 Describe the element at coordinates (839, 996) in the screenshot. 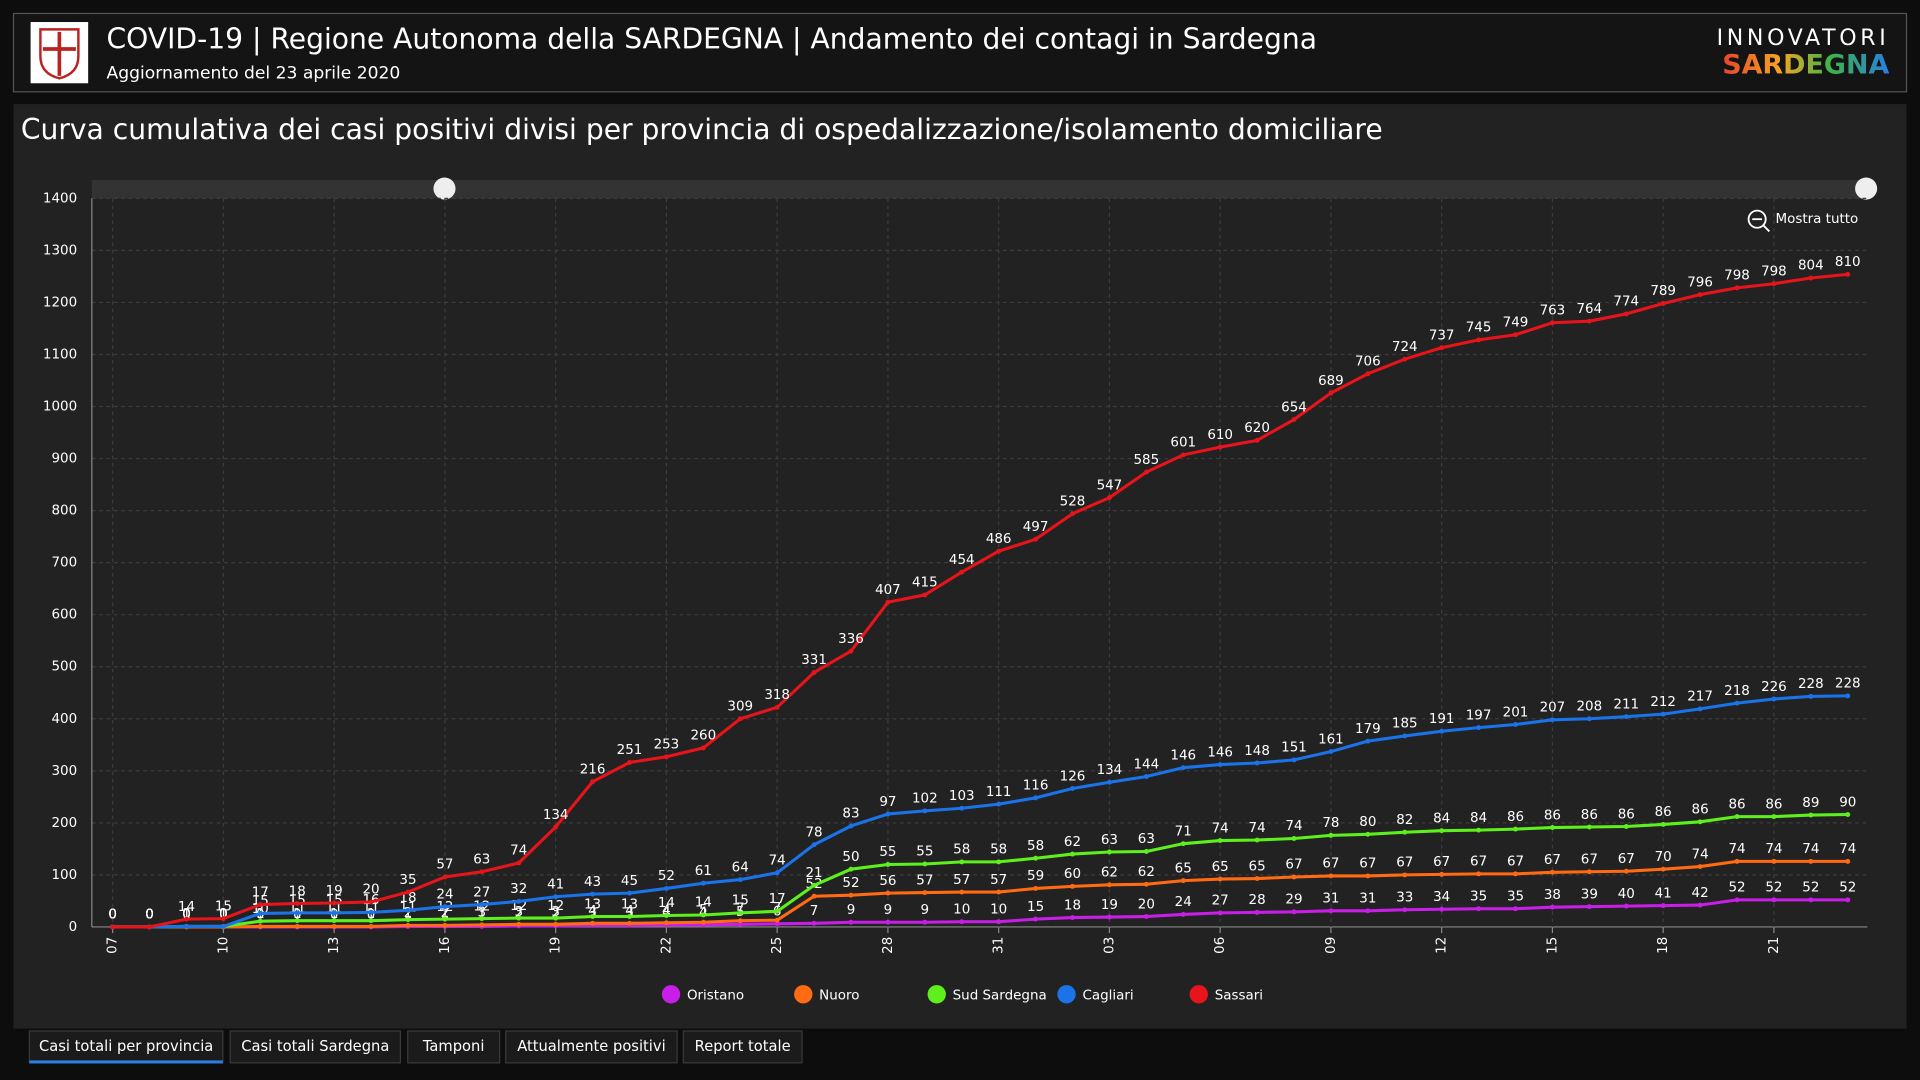

I see `legend-label: Nuoro` at that location.